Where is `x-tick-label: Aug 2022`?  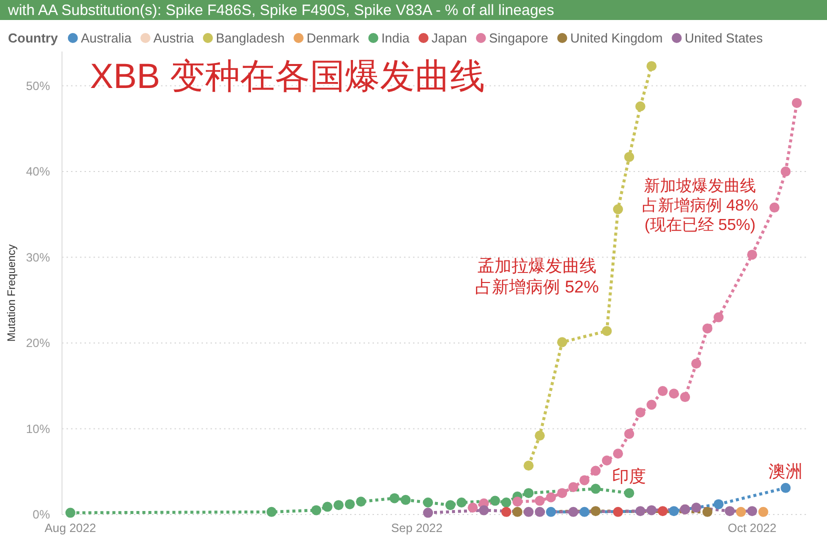
x-tick-label: Aug 2022 is located at coordinates (70, 528).